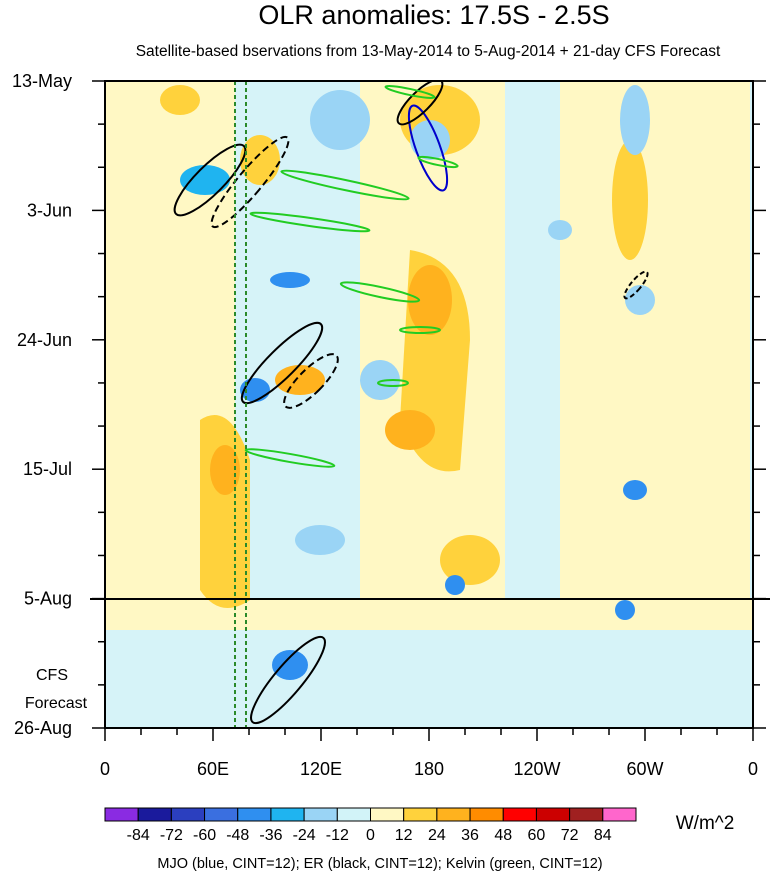 This screenshot has height=878, width=772. Describe the element at coordinates (433, 15) in the screenshot. I see `chart-title: OLR anomalies: 17.5S - 2.5S` at that location.